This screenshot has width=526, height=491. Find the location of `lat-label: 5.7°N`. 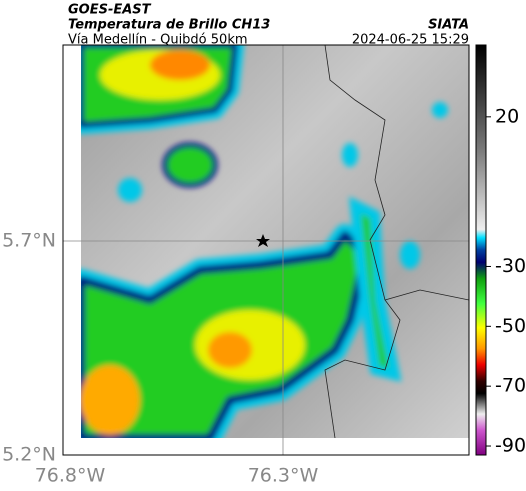

lat-label: 5.7°N is located at coordinates (29, 241).